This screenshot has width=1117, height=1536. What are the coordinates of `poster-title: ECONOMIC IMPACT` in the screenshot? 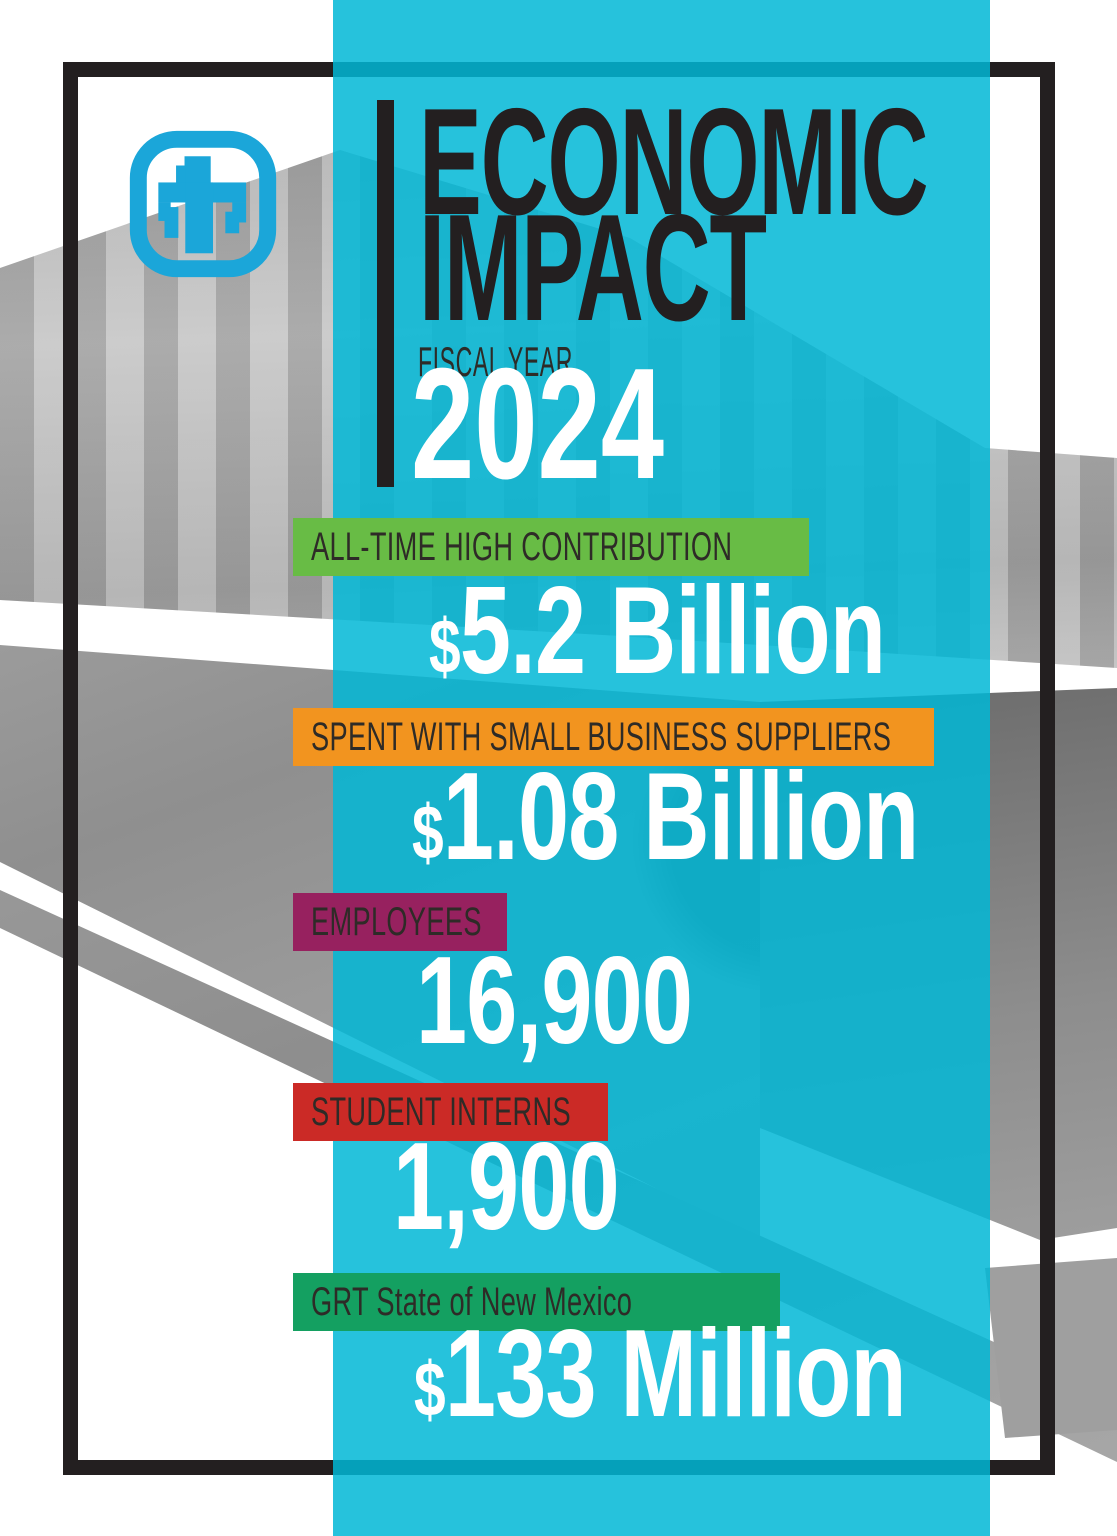 It's located at (768, 220).